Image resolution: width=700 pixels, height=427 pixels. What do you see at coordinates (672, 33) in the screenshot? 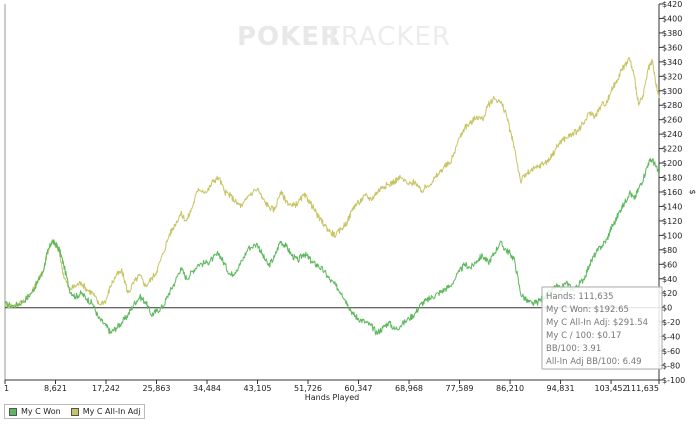
I see `y-tick-label: $380` at bounding box center [672, 33].